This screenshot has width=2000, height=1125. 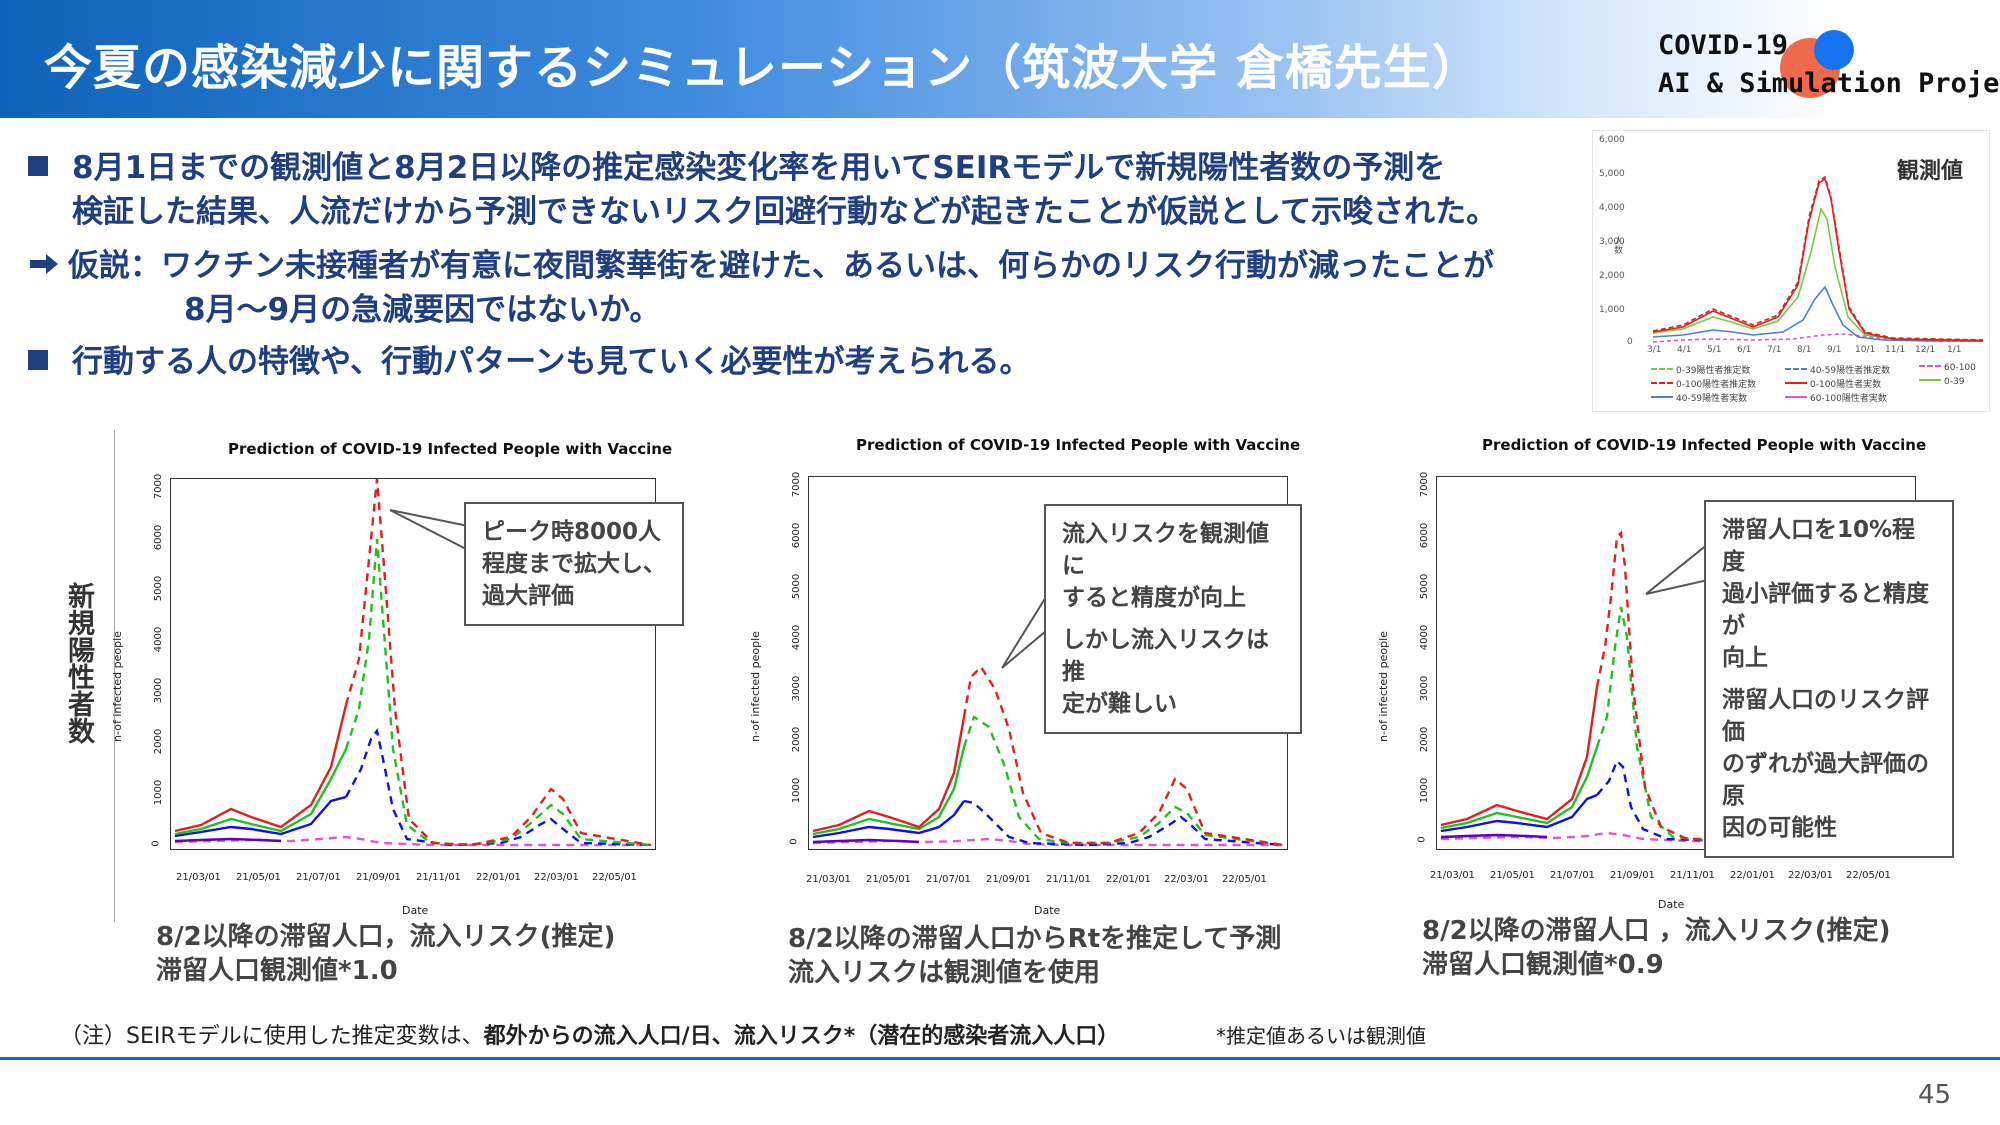 I want to click on panel1-callout: ピーク時8000人 程度まで拡大し、 過大評価, so click(x=574, y=564).